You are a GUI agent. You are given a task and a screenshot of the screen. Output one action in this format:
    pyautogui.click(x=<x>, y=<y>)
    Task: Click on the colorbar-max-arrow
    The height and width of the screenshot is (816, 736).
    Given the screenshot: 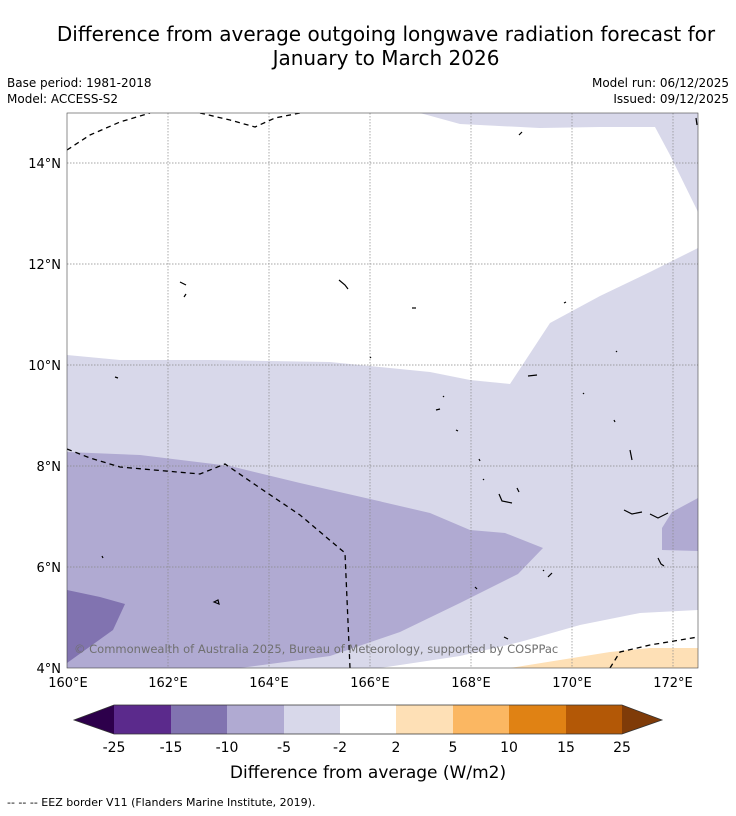 What is the action you would take?
    pyautogui.click(x=642, y=719)
    